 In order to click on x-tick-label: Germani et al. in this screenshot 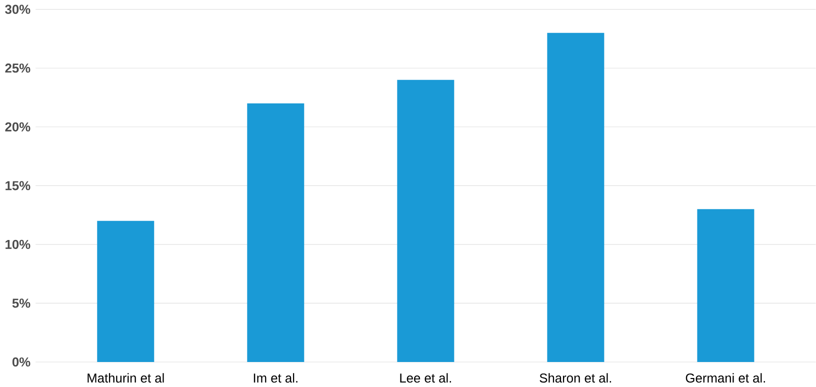, I will do `click(725, 377)`.